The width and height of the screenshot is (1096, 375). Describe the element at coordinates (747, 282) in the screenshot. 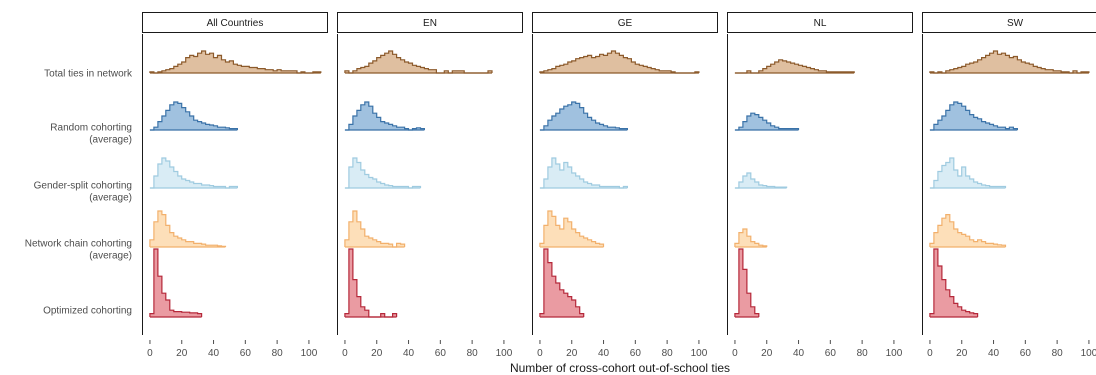

I see `histogram-nl-optimized` at that location.